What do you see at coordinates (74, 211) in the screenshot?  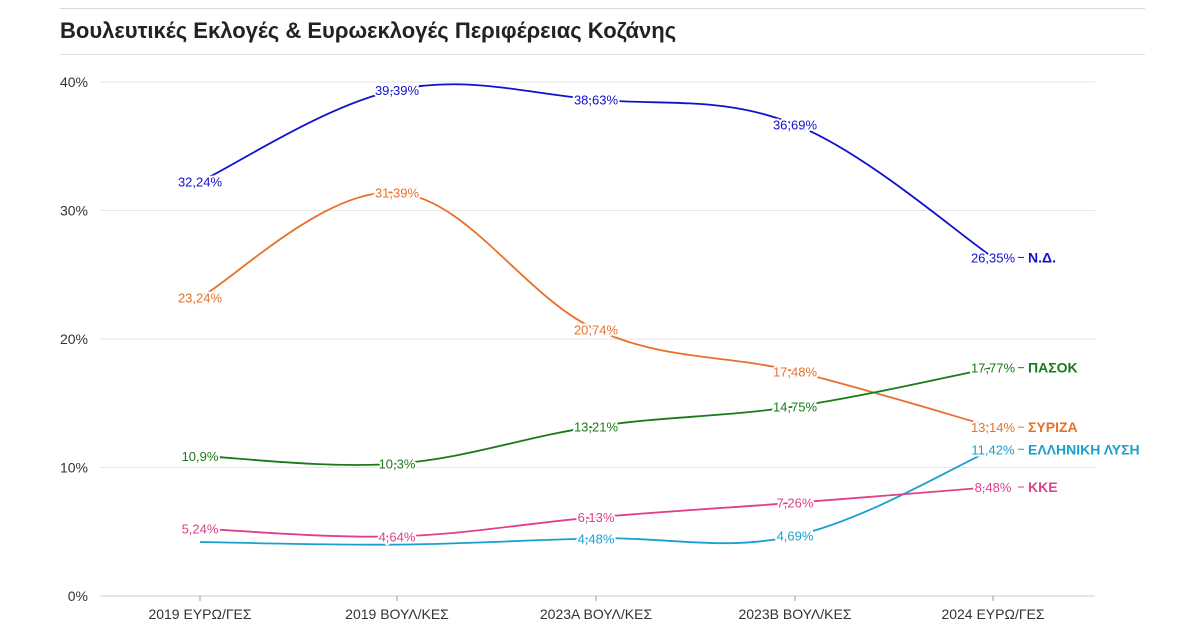 I see `y-tick-label: 30%` at bounding box center [74, 211].